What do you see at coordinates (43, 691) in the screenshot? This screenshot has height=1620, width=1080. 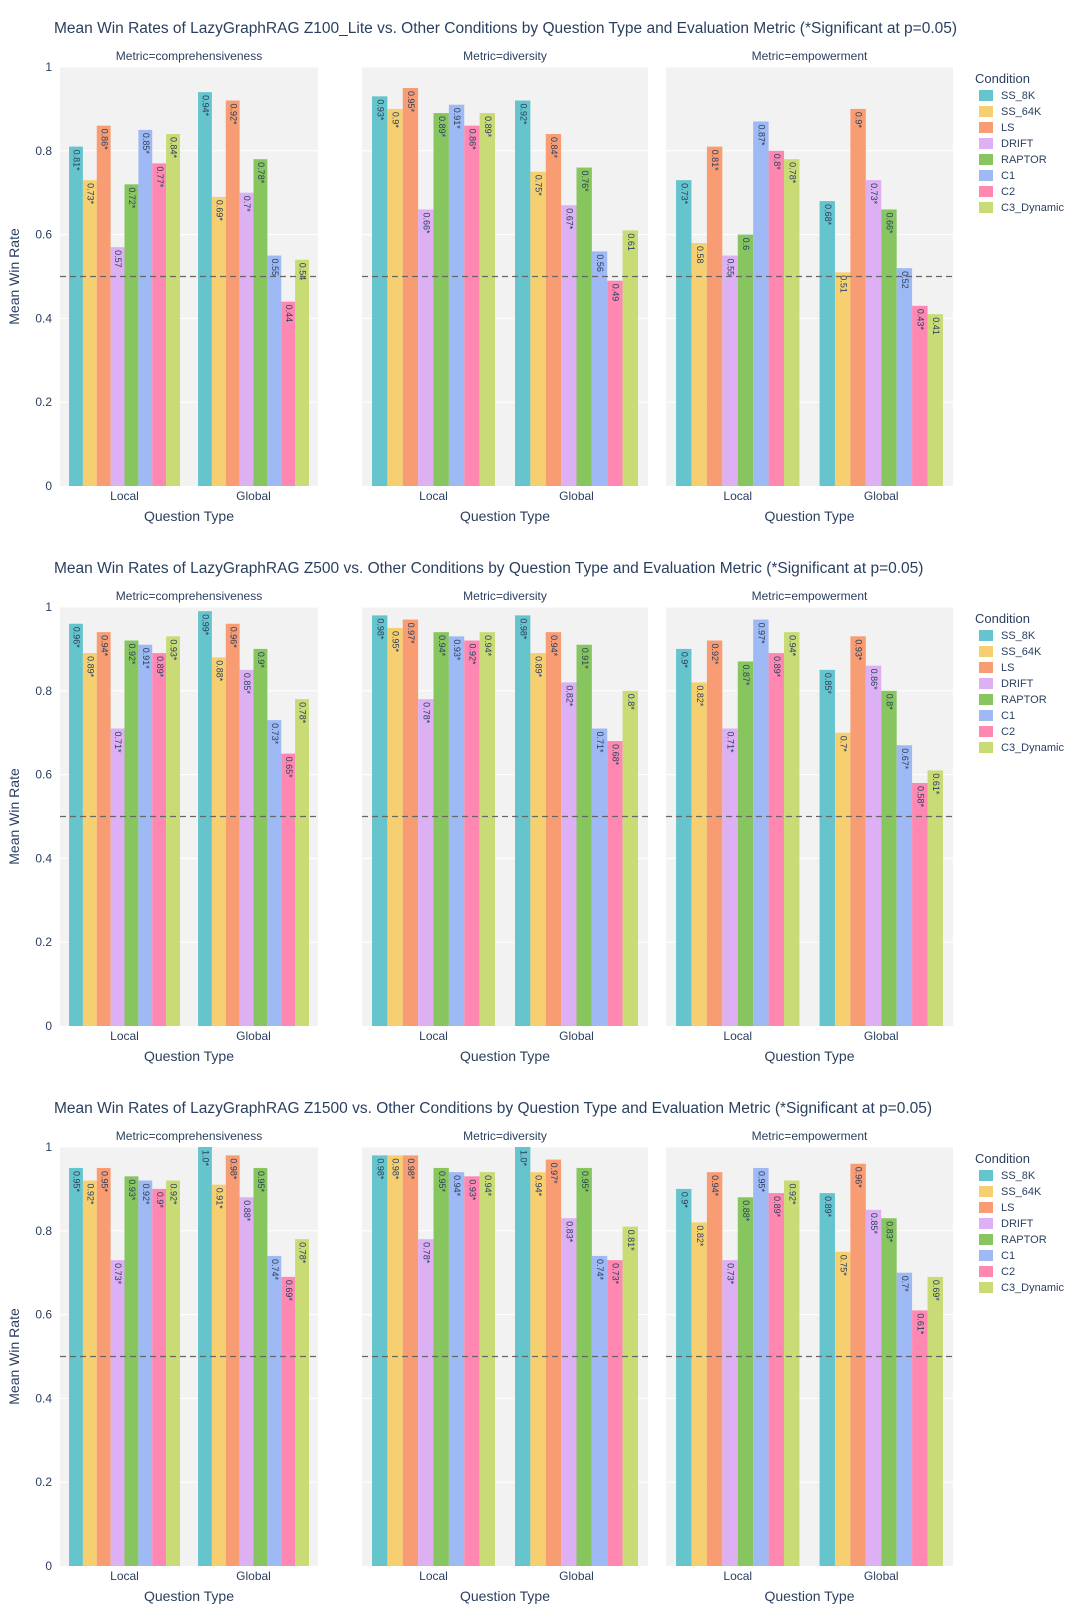 I see `y-tick-label: 0.8` at bounding box center [43, 691].